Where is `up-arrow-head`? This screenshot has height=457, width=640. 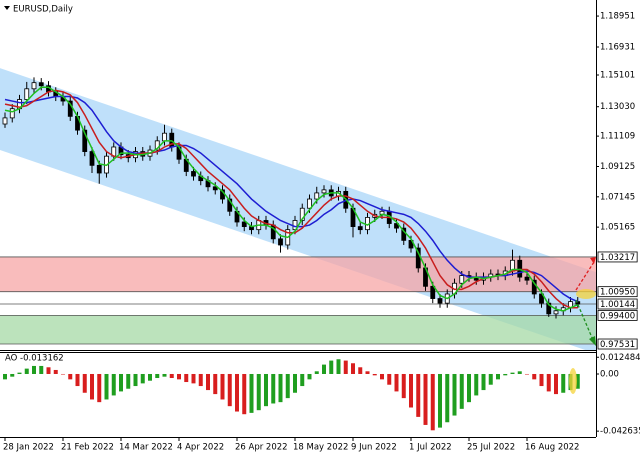
up-arrow-head is located at coordinates (593, 260).